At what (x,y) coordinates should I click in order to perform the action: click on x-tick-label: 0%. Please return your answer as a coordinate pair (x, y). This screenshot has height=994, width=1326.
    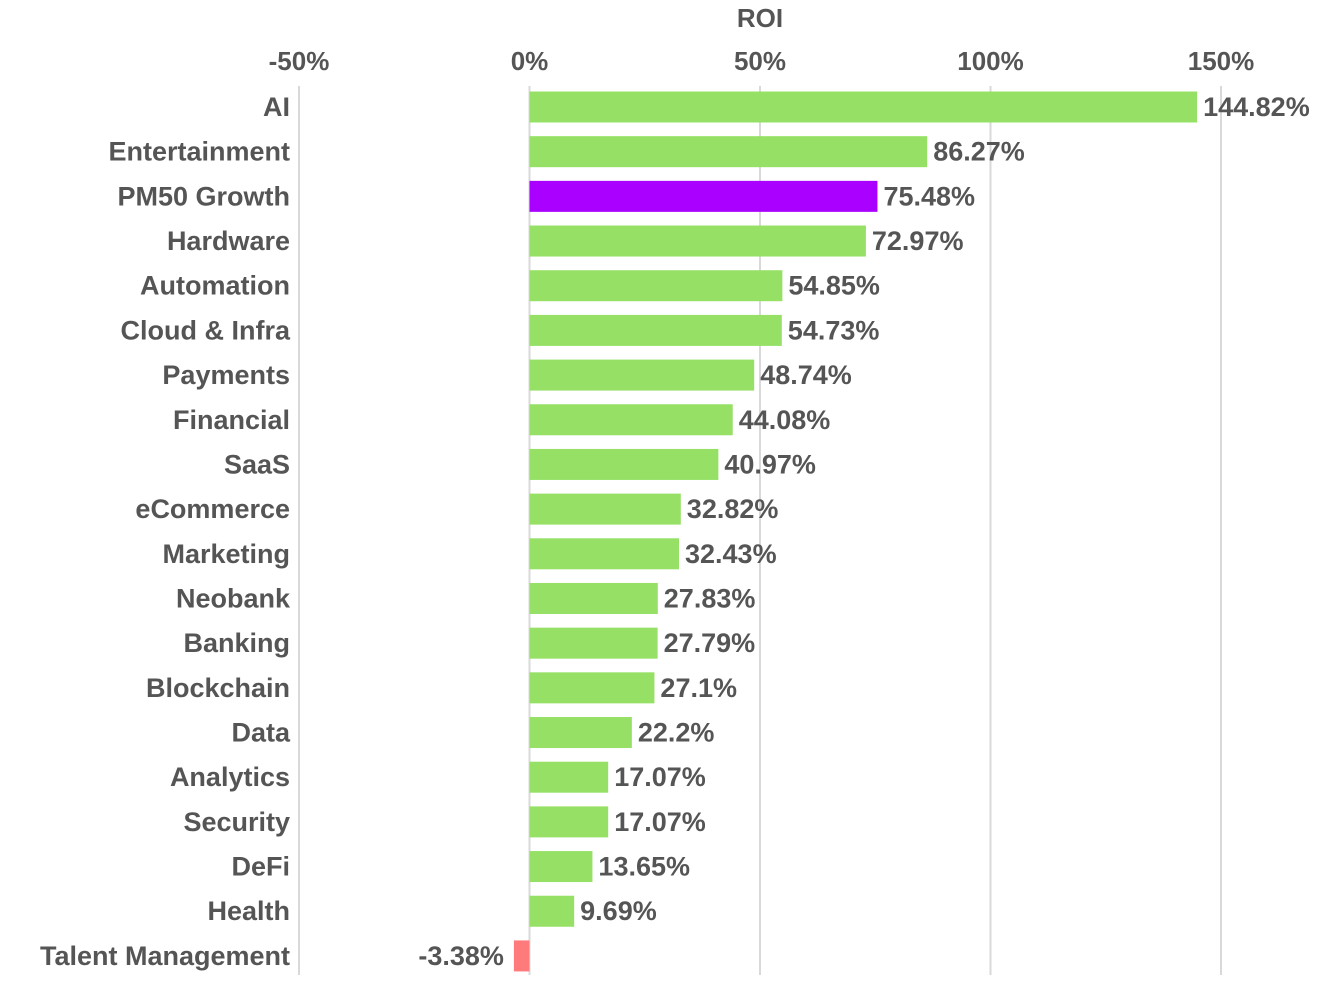
    Looking at the image, I should click on (530, 61).